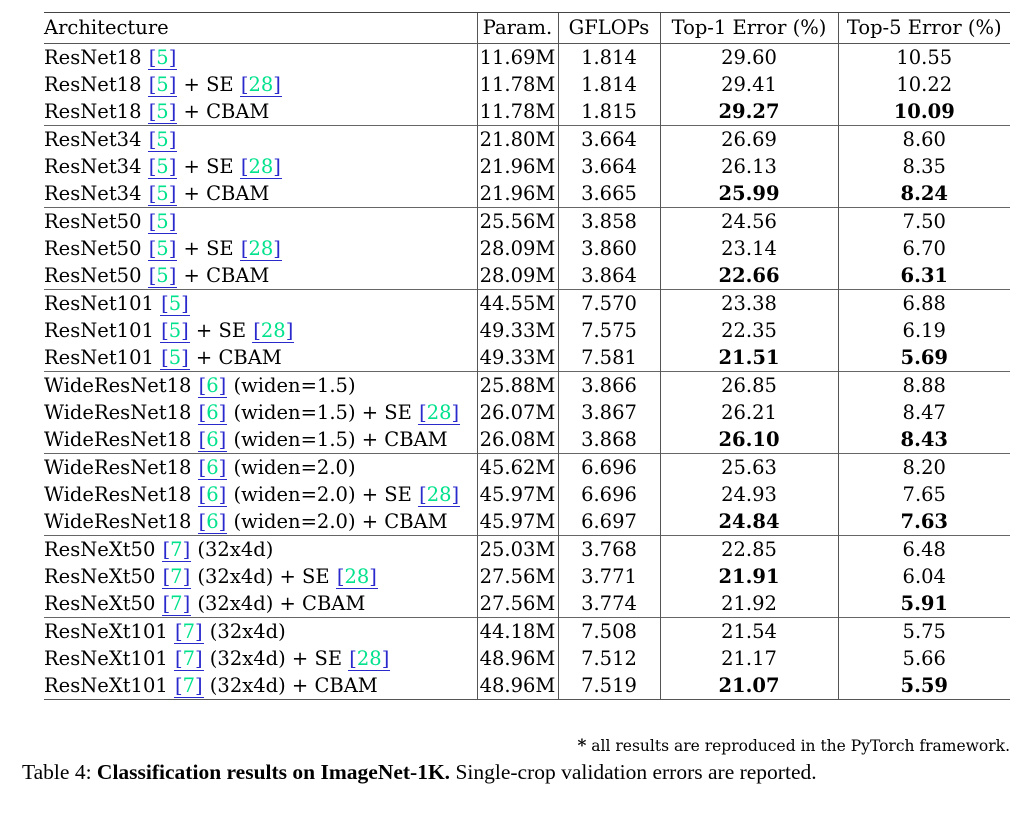  I want to click on cell-architecture: ResNet34 [5] + CBAM, so click(157, 194).